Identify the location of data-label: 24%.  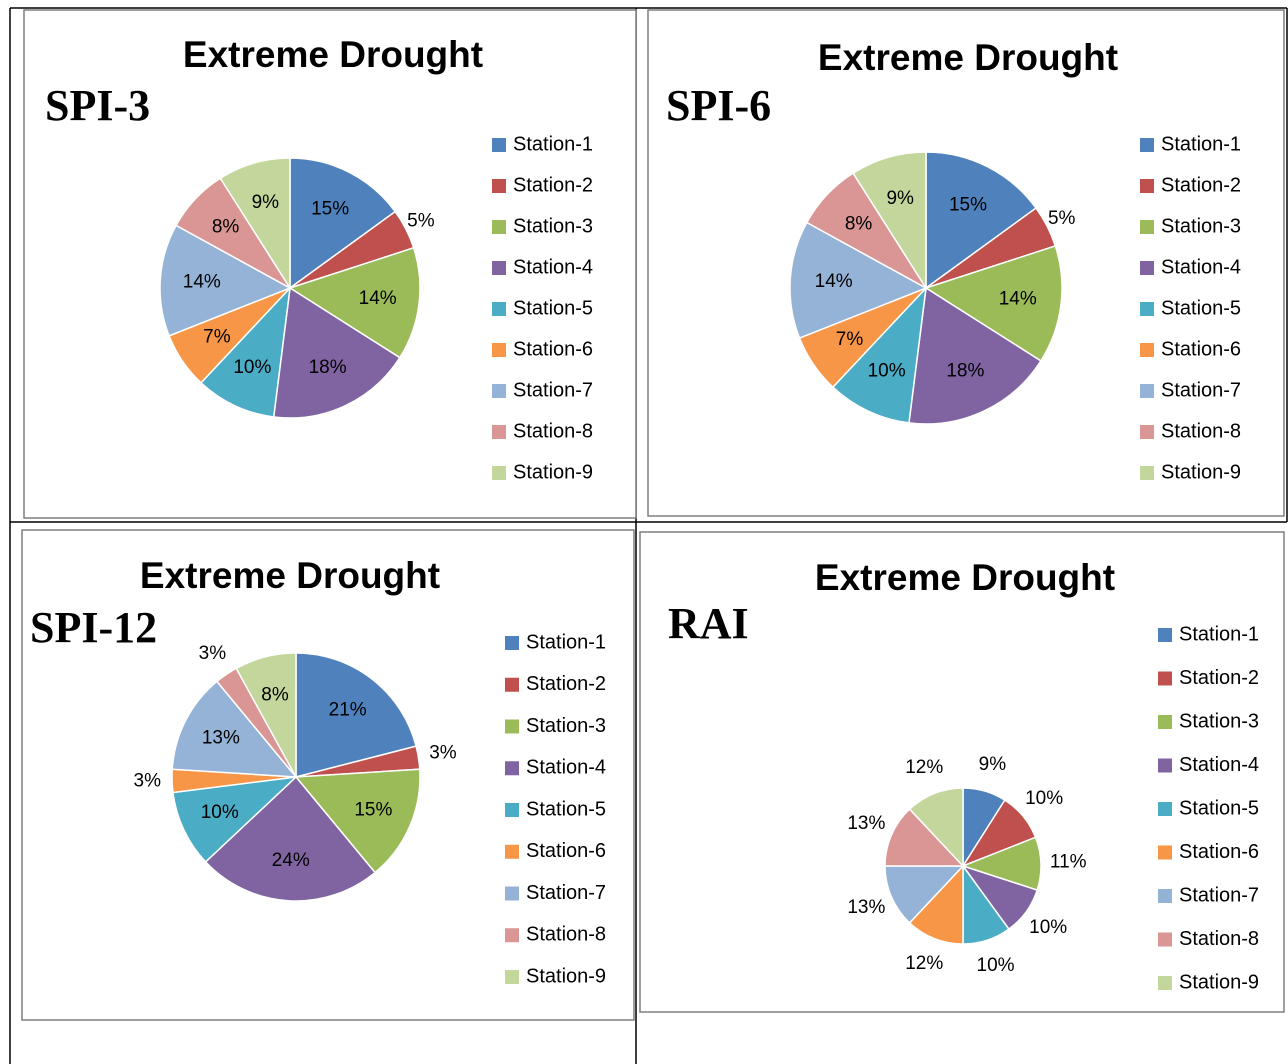
(291, 860).